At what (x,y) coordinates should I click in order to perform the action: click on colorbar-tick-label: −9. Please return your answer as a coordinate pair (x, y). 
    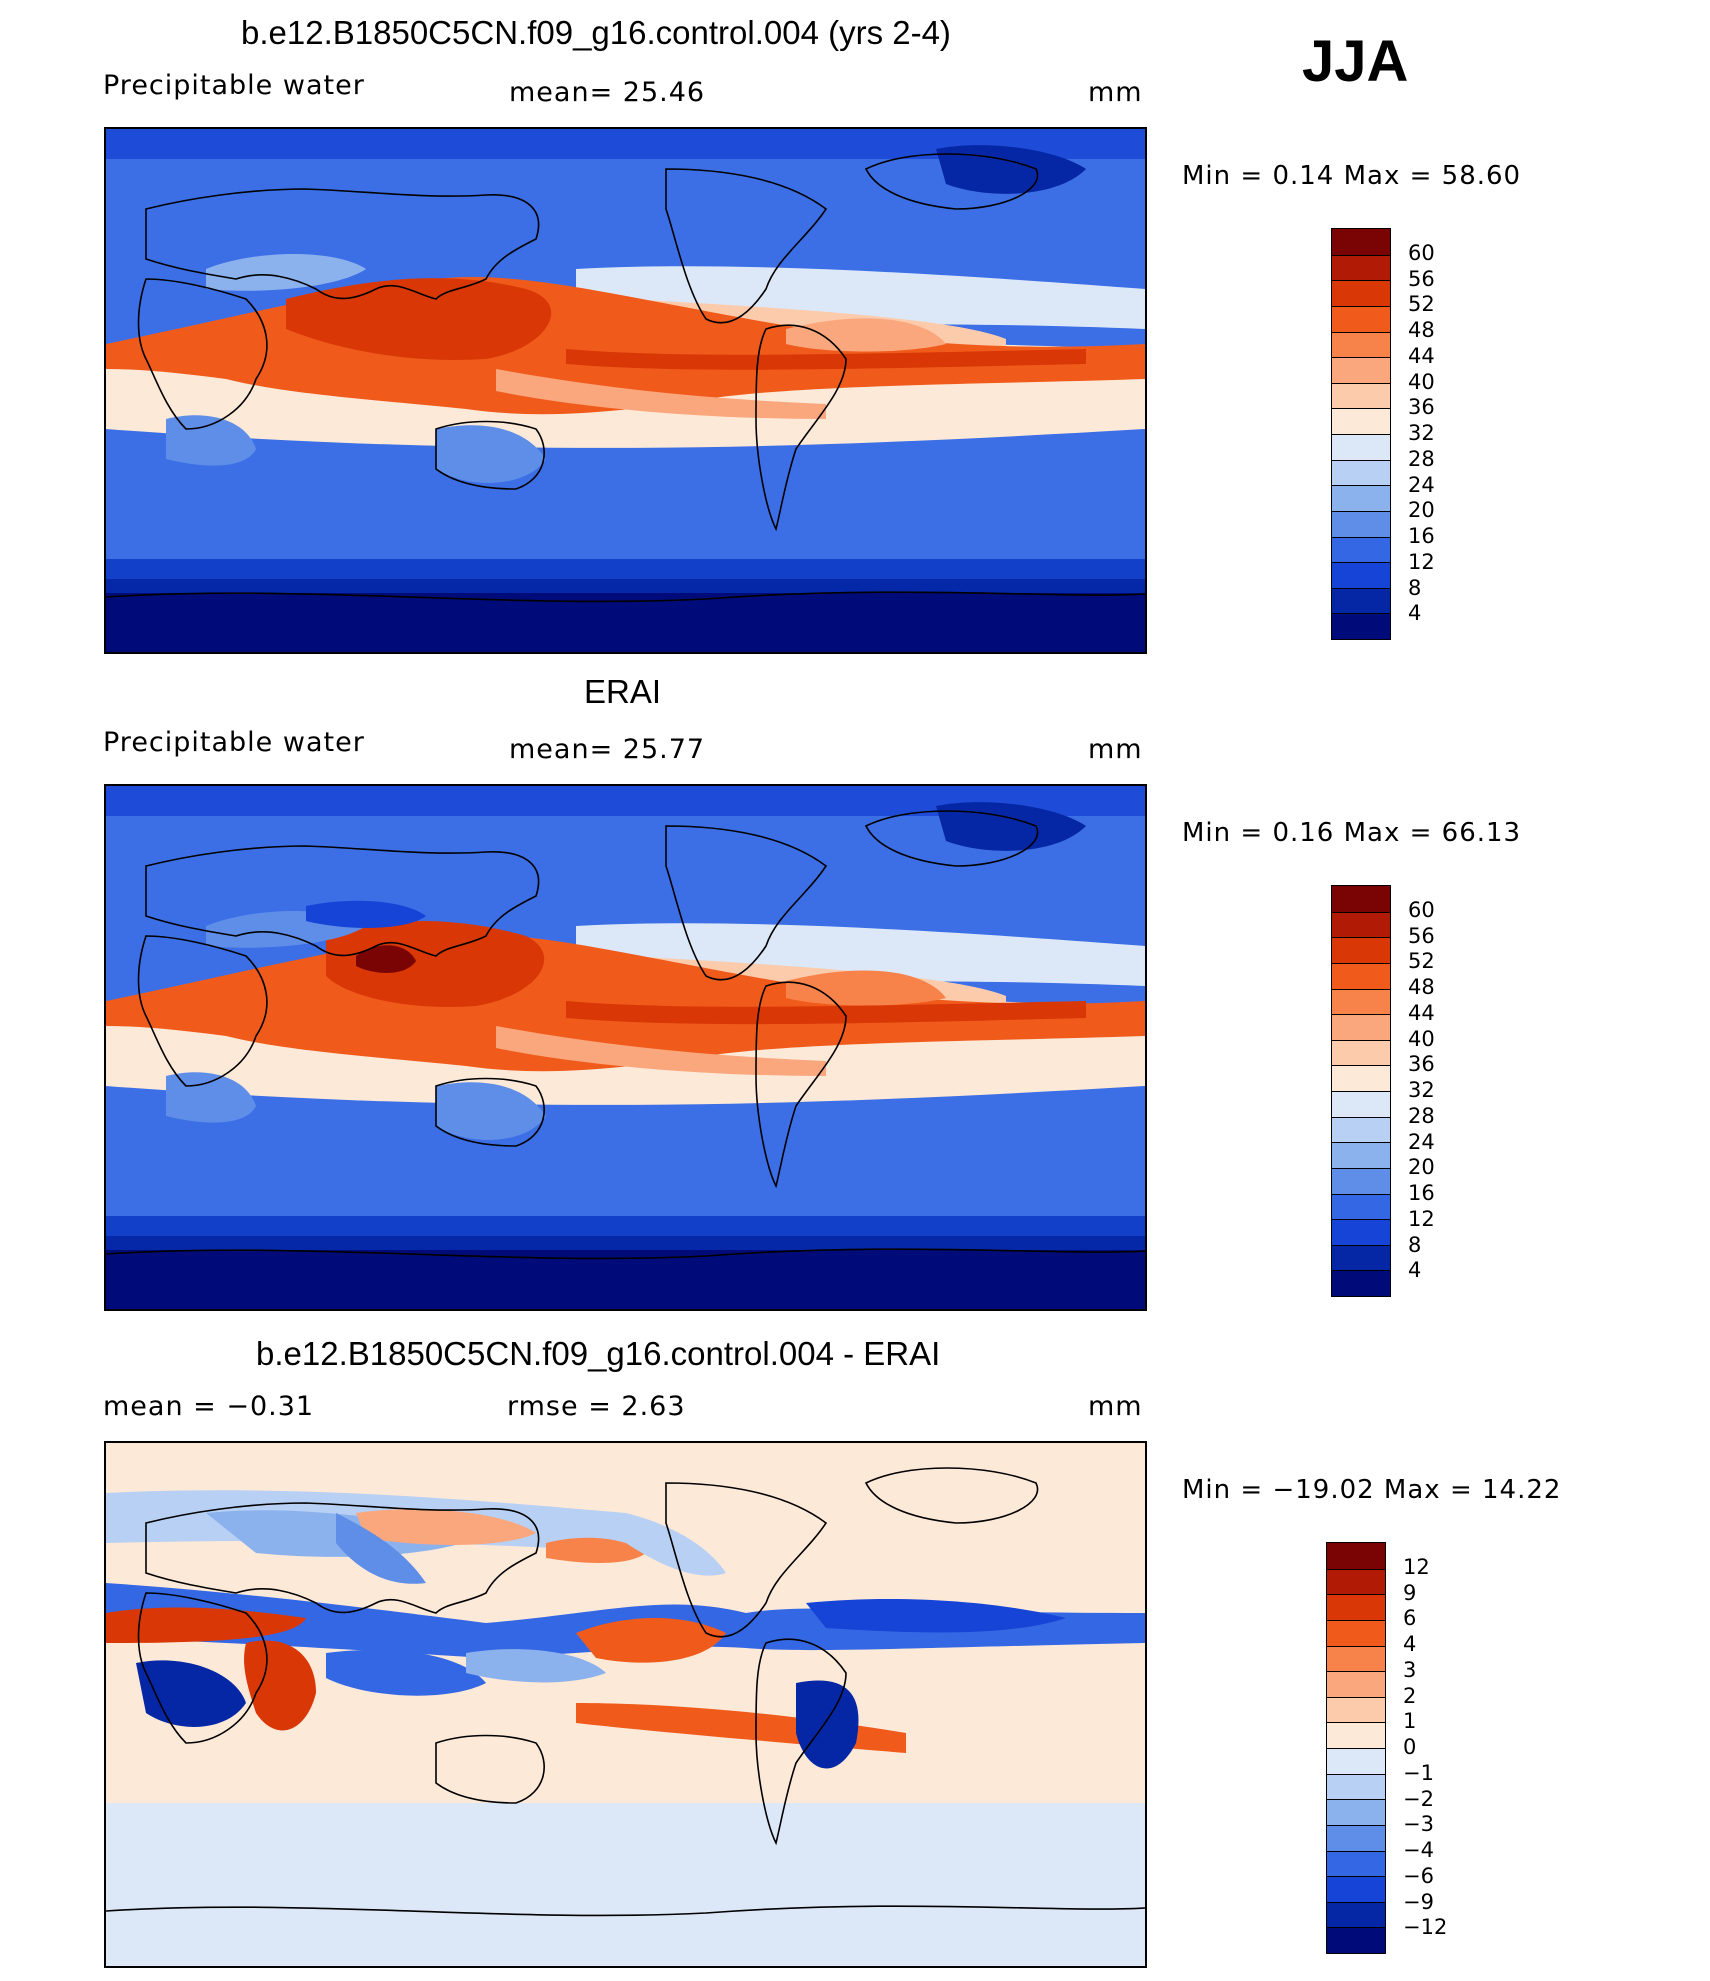
    Looking at the image, I should click on (1418, 1901).